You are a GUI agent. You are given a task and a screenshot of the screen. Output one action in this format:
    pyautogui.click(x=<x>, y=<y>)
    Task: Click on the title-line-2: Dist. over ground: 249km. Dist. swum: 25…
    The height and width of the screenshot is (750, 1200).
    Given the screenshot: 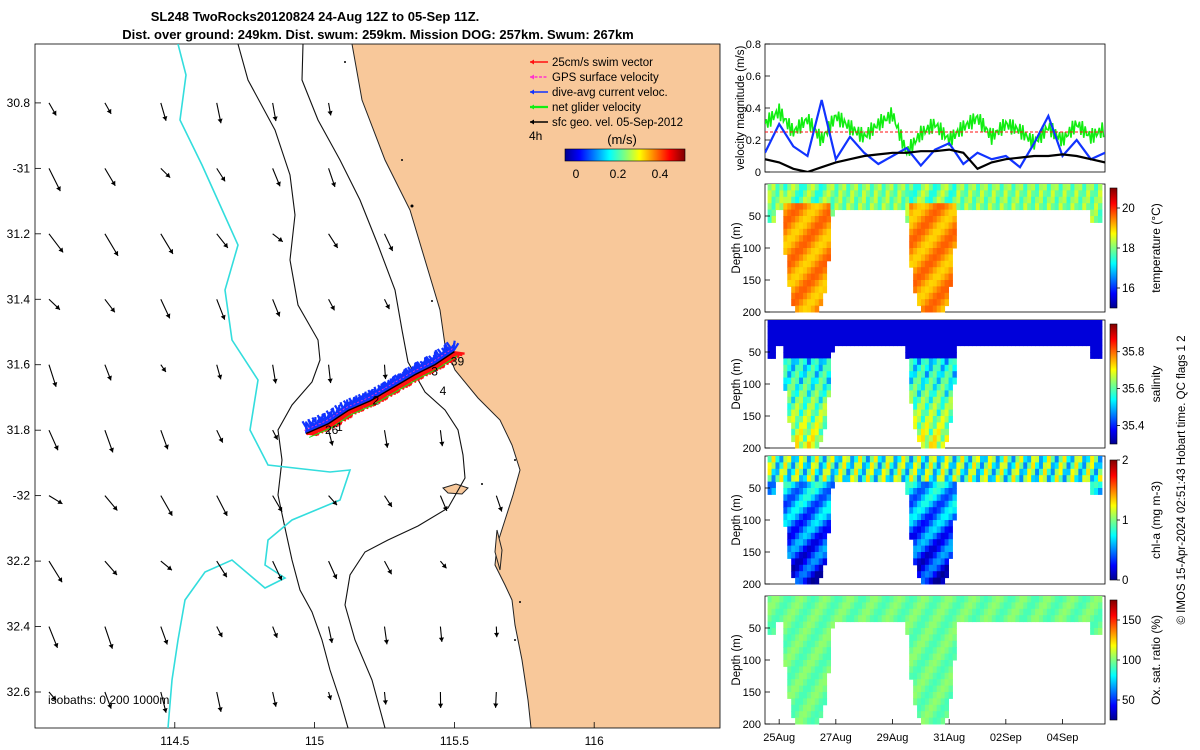 What is the action you would take?
    pyautogui.click(x=378, y=34)
    